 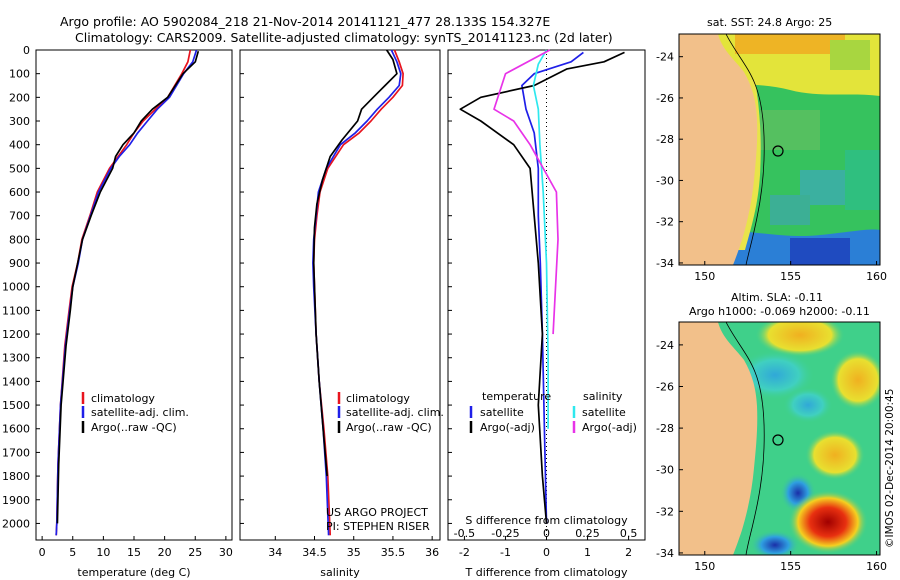 What do you see at coordinates (432, 552) in the screenshot?
I see `x-tick-label: 36` at bounding box center [432, 552].